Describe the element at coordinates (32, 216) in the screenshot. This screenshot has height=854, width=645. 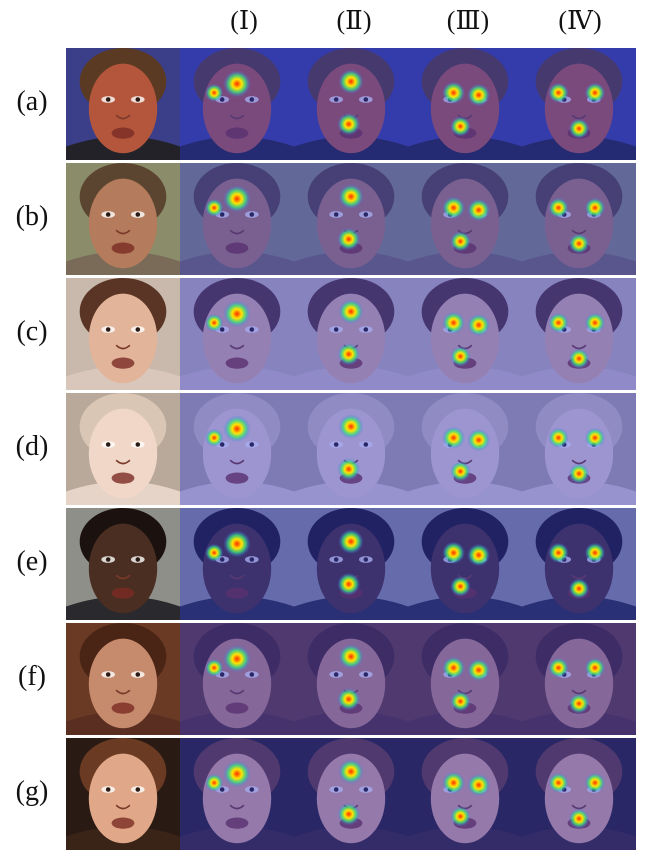
I see `row-label-b: (b)` at that location.